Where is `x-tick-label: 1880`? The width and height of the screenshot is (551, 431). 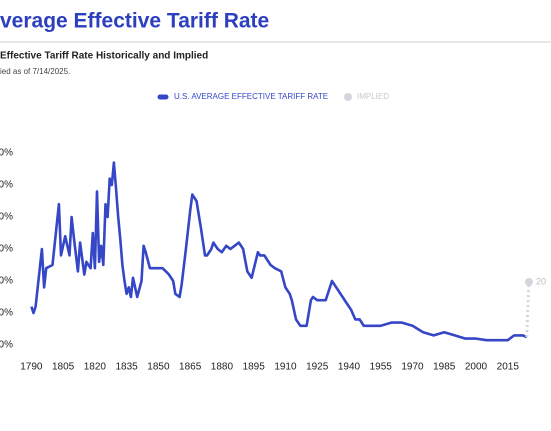
x-tick-label: 1880 is located at coordinates (222, 367).